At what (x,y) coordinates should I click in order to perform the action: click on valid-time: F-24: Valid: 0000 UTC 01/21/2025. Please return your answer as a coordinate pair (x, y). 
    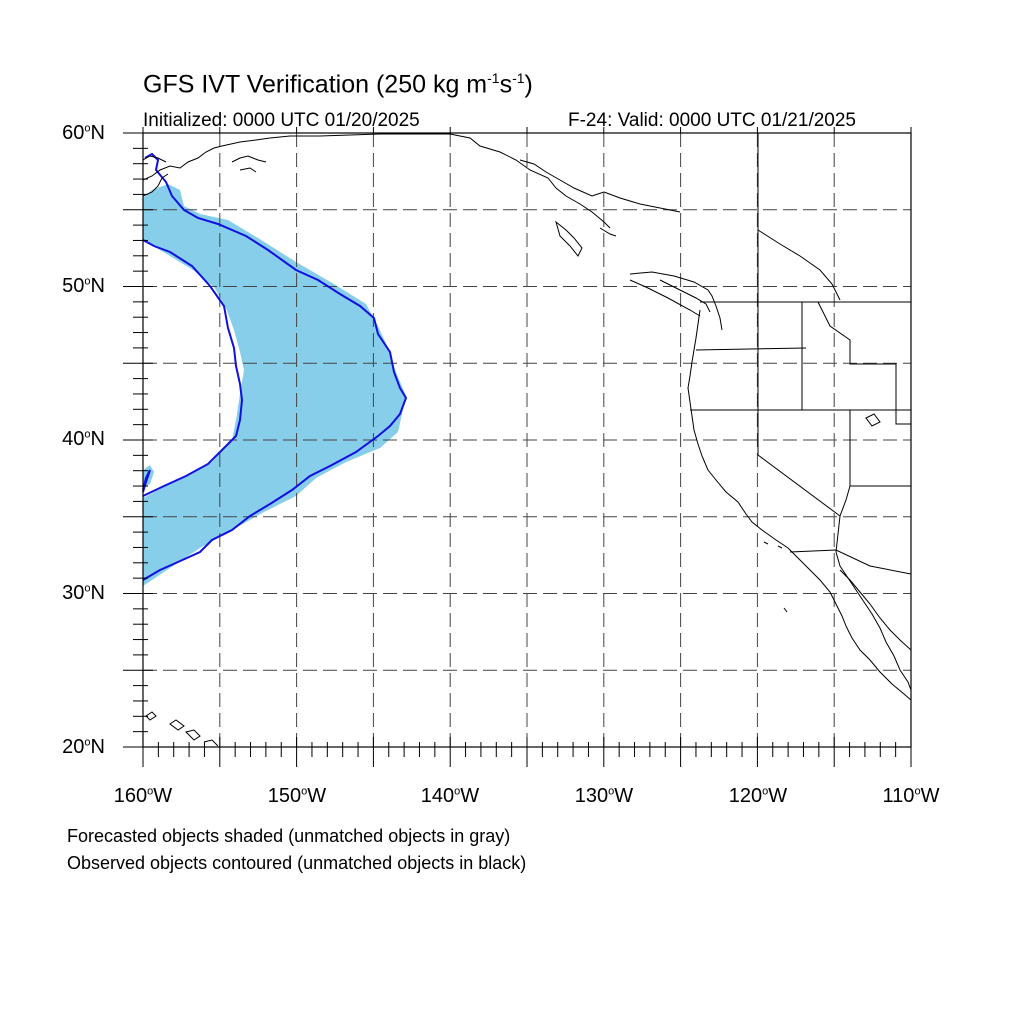
    Looking at the image, I should click on (712, 120).